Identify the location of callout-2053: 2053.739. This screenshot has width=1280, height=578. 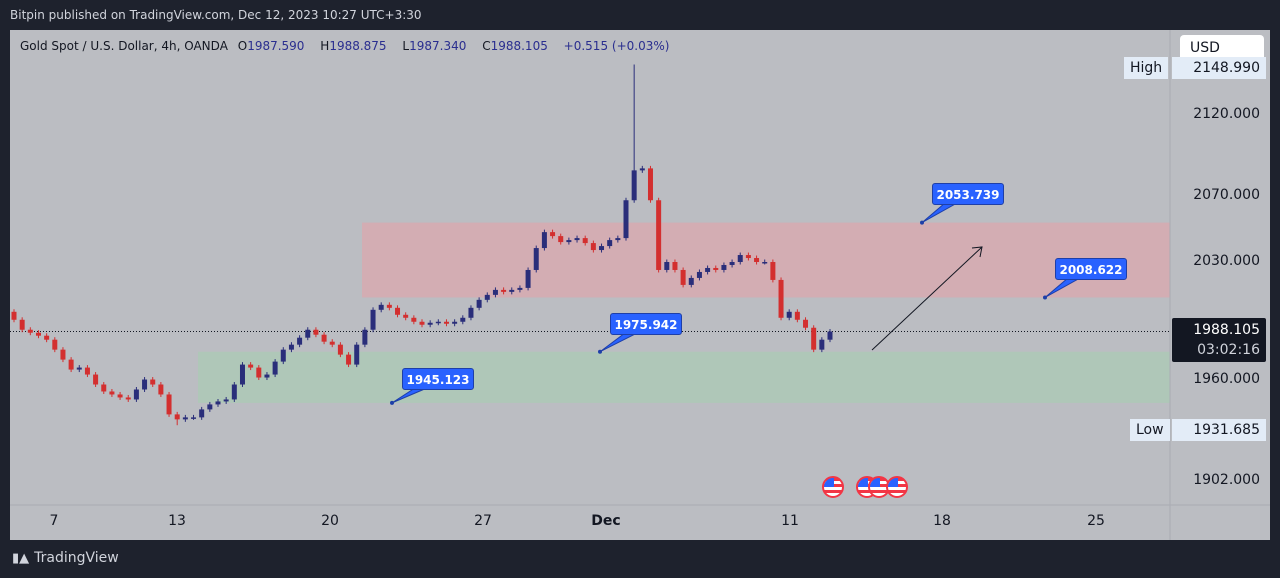
(968, 194).